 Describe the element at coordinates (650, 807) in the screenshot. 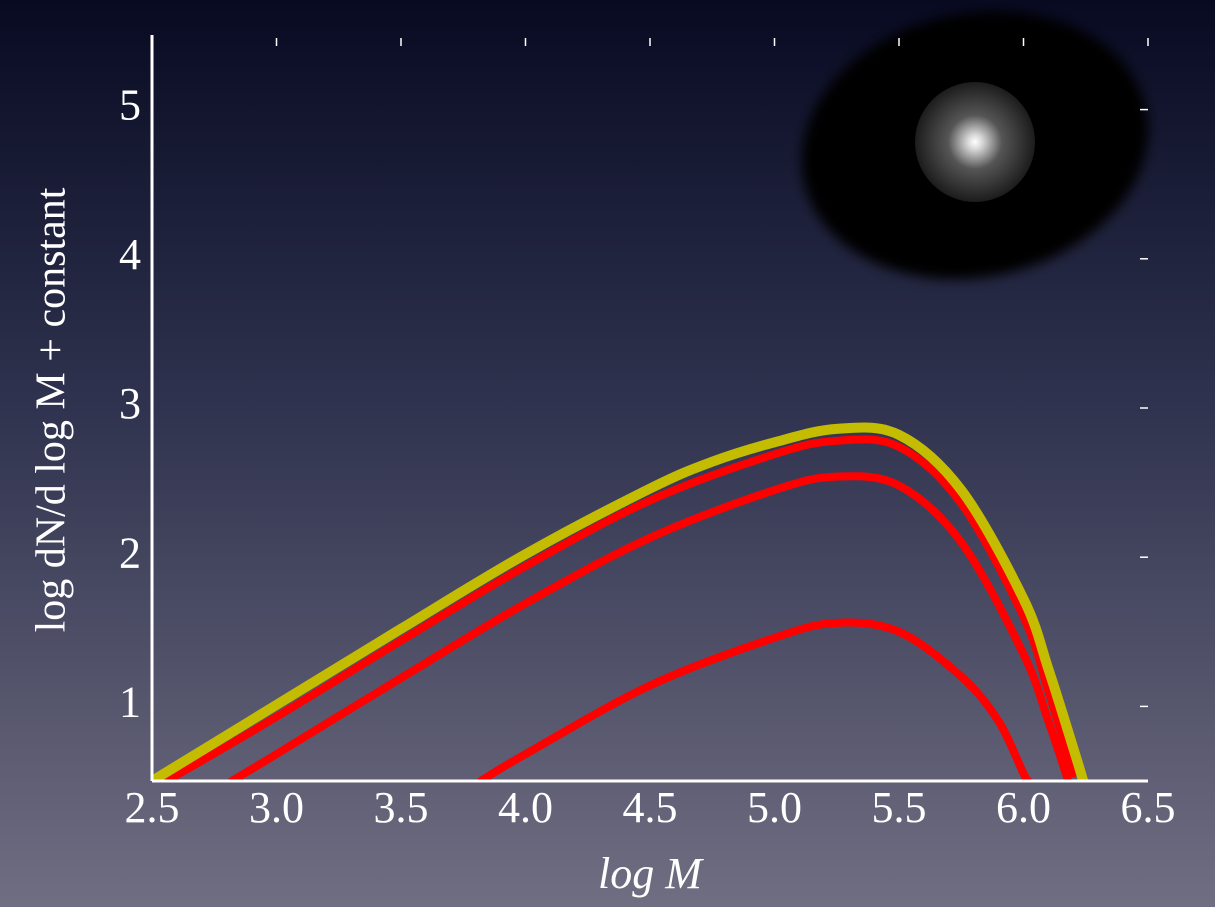

I see `x-tick-label: 4.5` at that location.